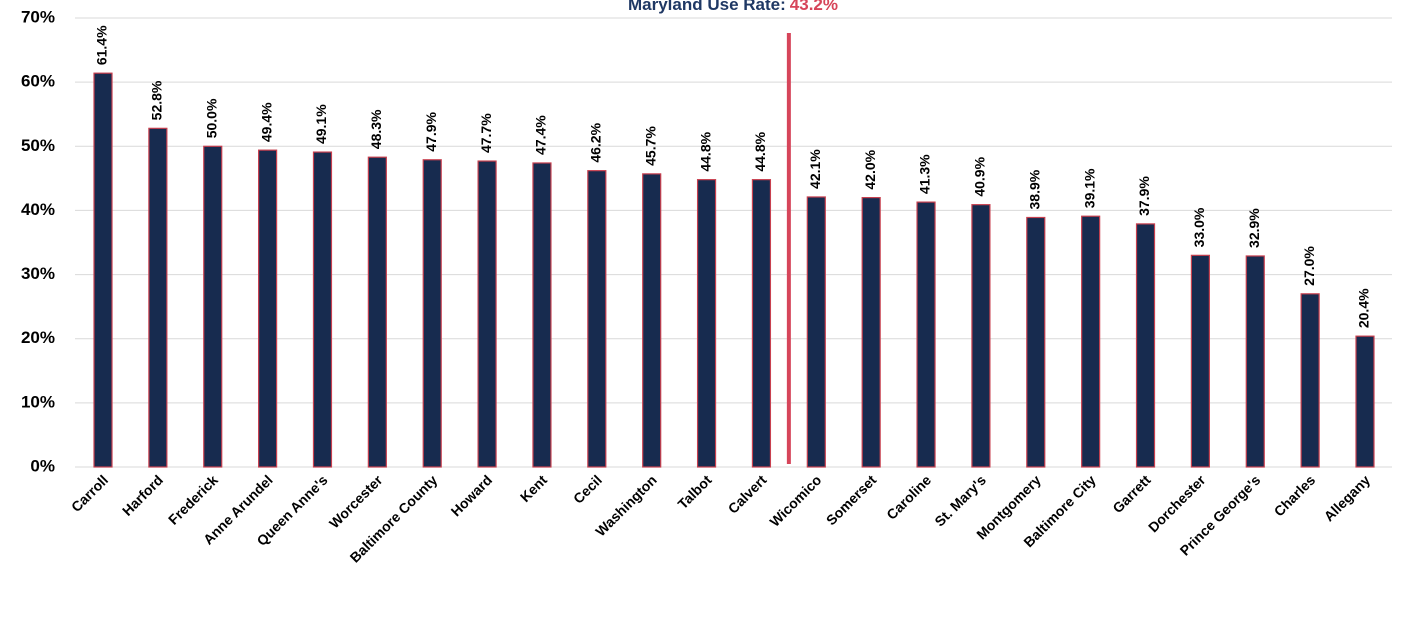 The height and width of the screenshot is (623, 1408). Describe the element at coordinates (376, 129) in the screenshot. I see `data-label: 48.3%` at that location.